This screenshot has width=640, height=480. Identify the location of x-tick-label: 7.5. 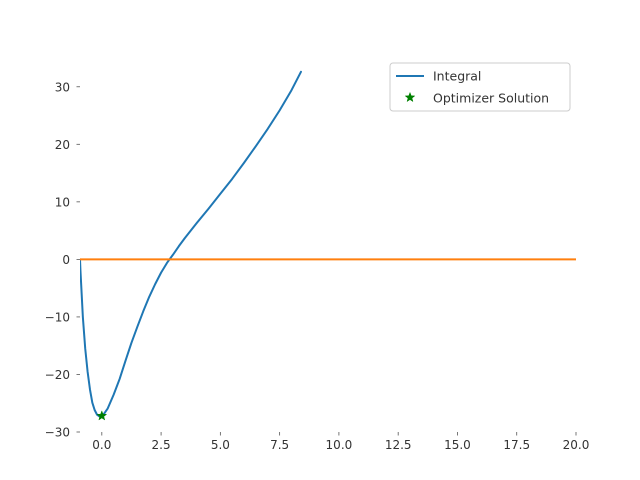
(279, 445).